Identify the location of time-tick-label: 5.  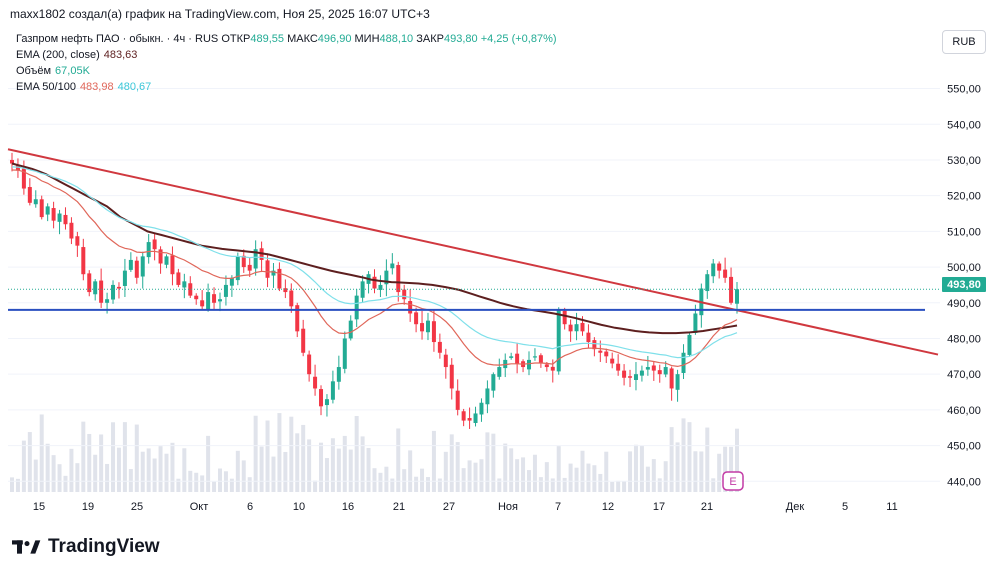
(845, 507).